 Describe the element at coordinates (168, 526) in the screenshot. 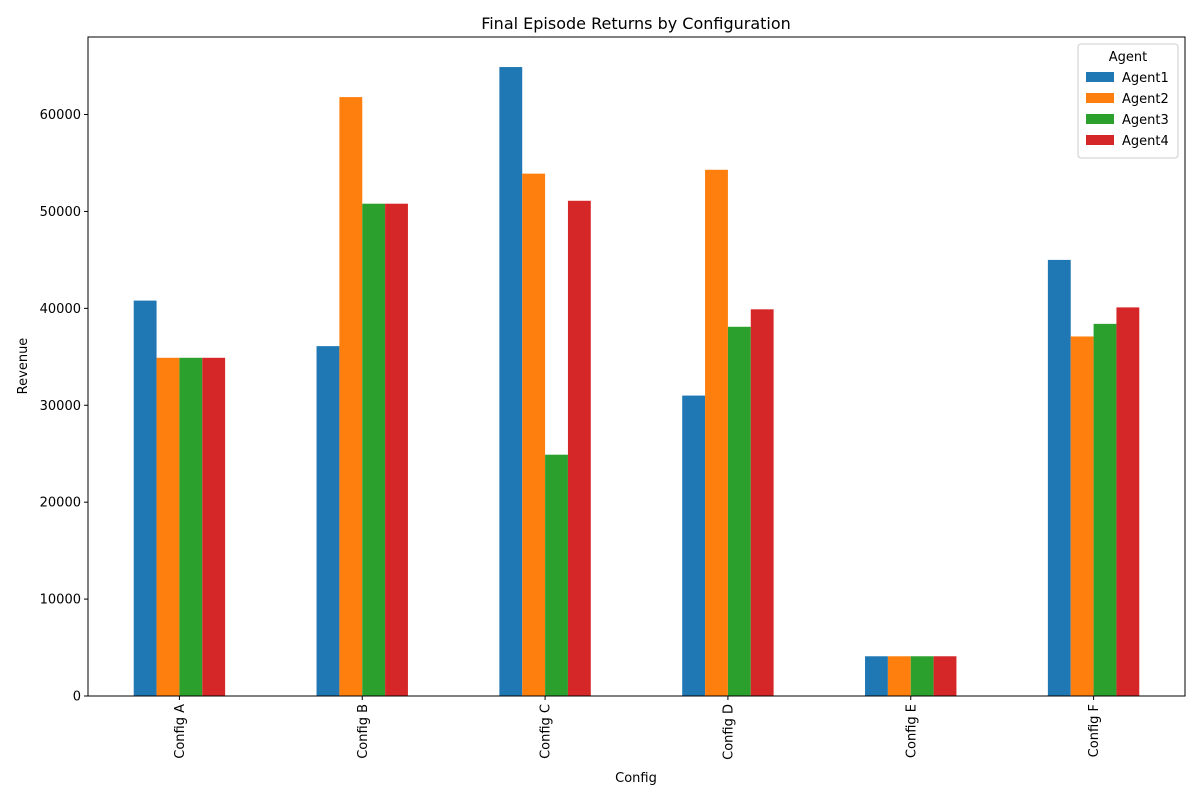

I see `bar-agent2-config-a` at that location.